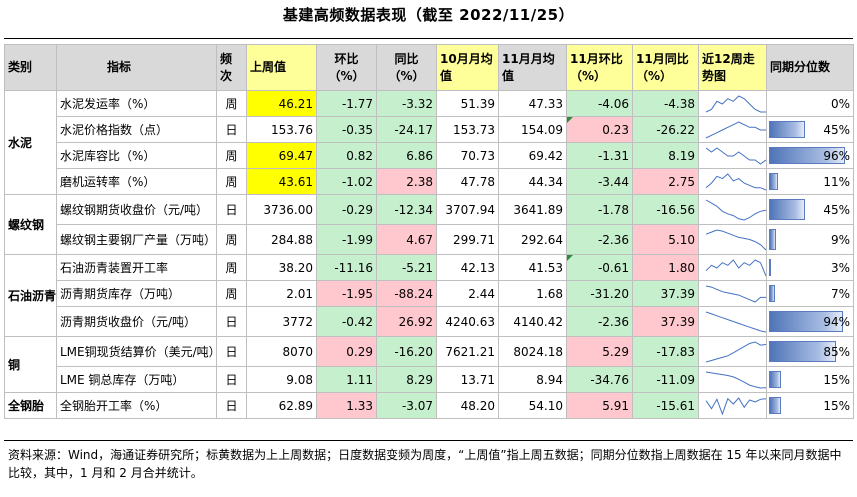 This screenshot has width=857, height=497. What do you see at coordinates (231, 67) in the screenshot?
I see `header-frequency: 频次` at bounding box center [231, 67].